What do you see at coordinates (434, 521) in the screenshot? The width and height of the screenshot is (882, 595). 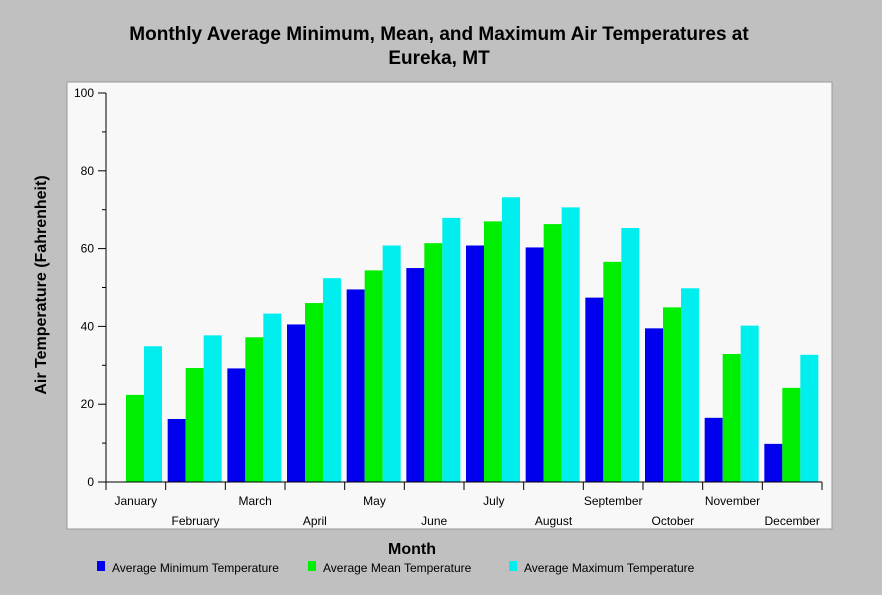 I see `x-tick-label-june: June` at bounding box center [434, 521].